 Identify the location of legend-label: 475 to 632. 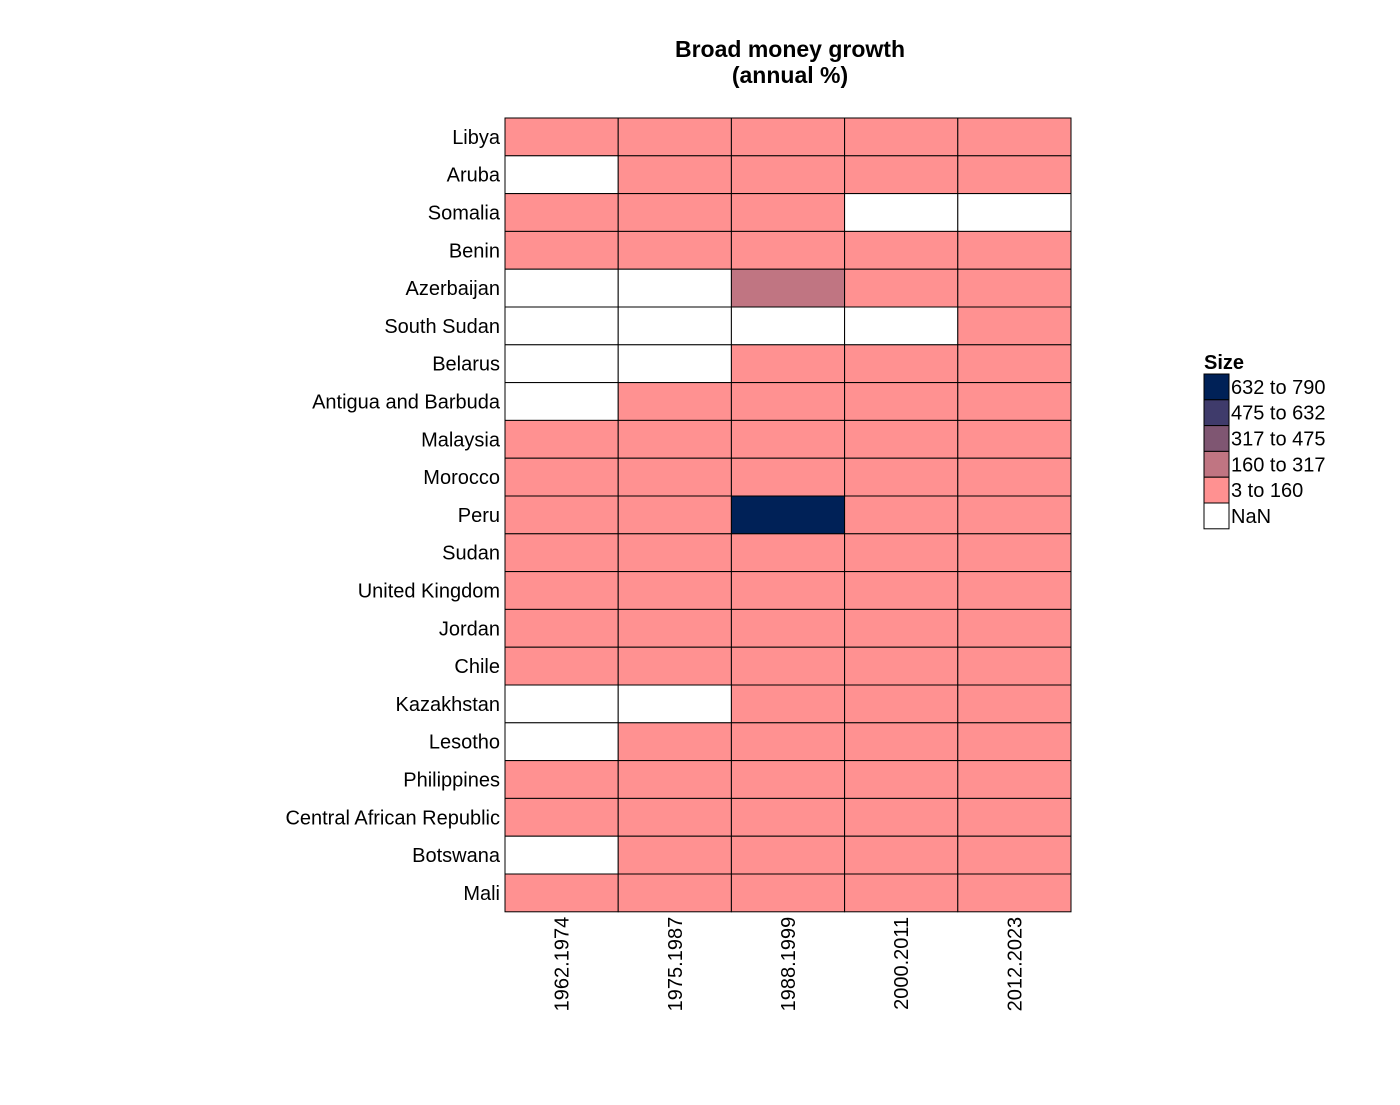
(1278, 414).